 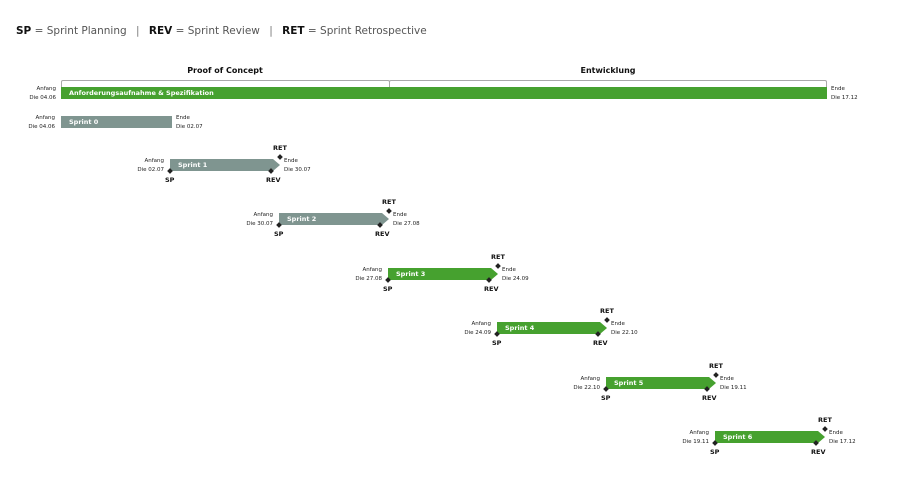 I want to click on sprint-3-start-date: Die 27.08, so click(x=368, y=279).